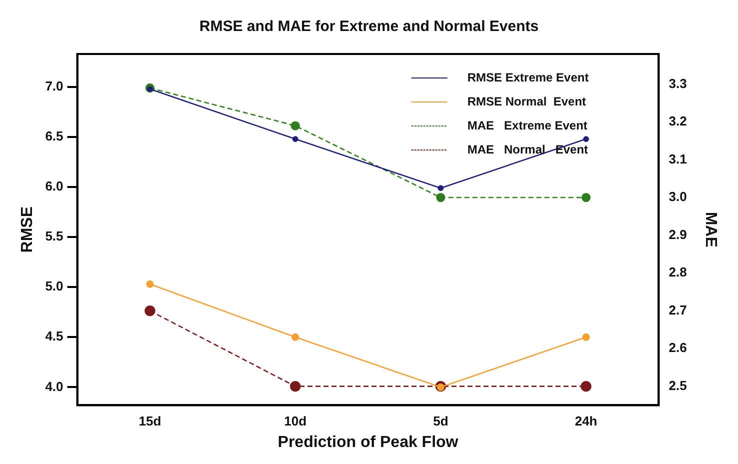 The image size is (738, 464). I want to click on y2-tick-label: 2.8, so click(677, 272).